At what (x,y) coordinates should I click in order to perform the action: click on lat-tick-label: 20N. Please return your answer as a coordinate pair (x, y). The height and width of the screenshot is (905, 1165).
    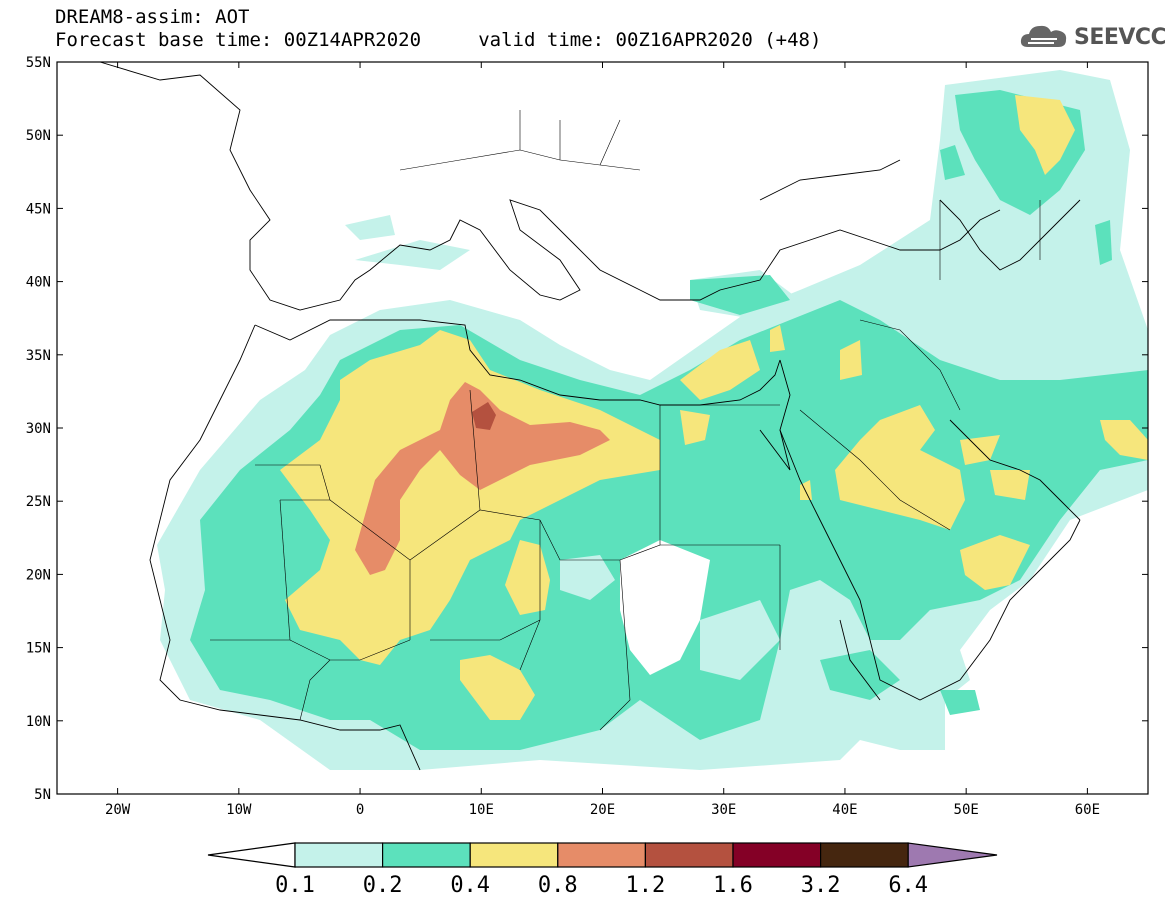
    Looking at the image, I should click on (38, 575).